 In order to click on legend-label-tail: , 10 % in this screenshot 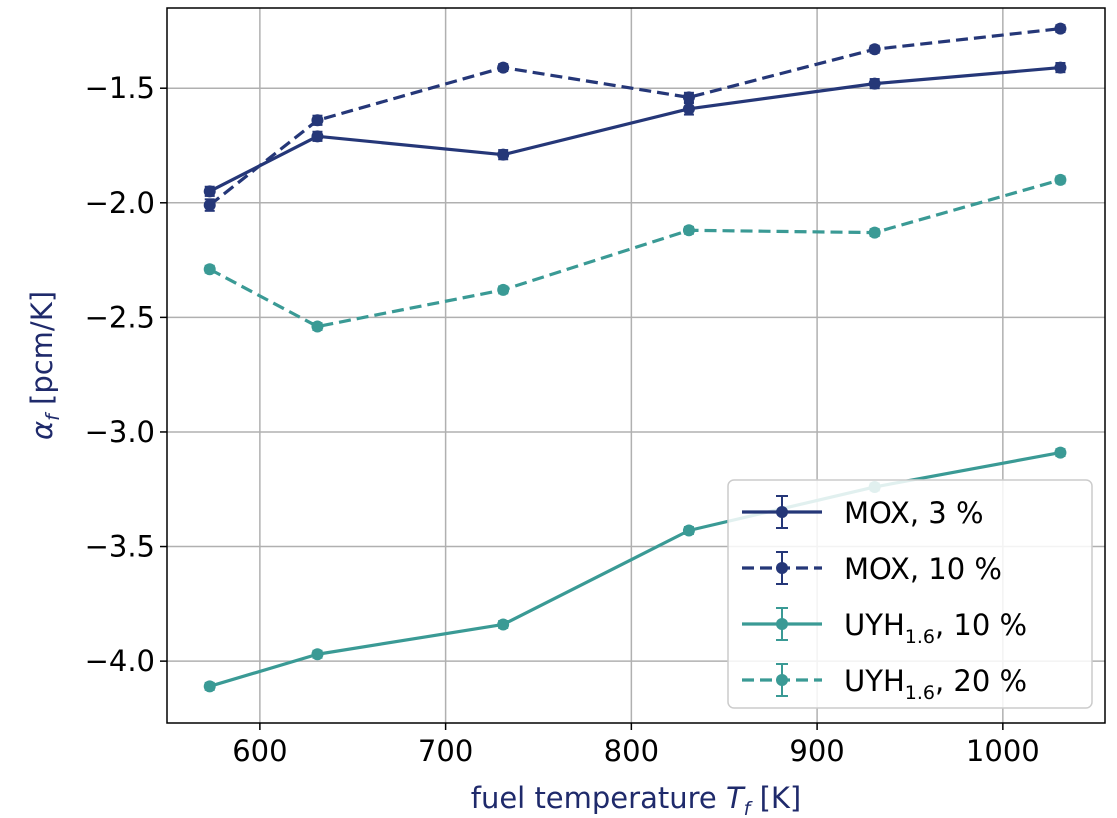, I will do `click(981, 625)`.